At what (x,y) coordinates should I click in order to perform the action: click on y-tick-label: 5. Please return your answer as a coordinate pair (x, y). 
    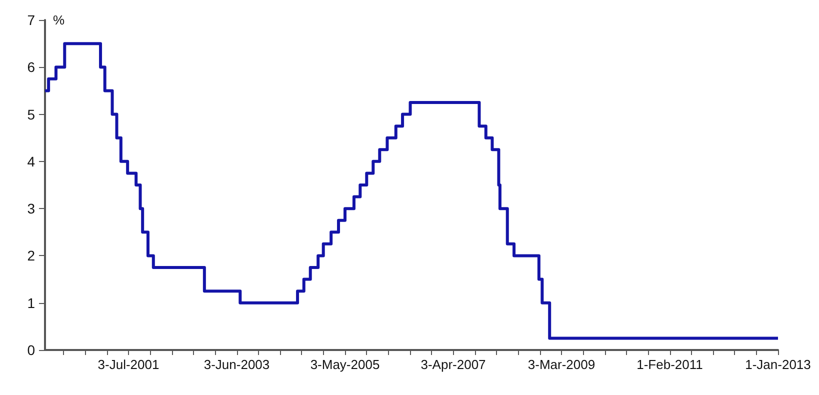
    Looking at the image, I should click on (31, 114).